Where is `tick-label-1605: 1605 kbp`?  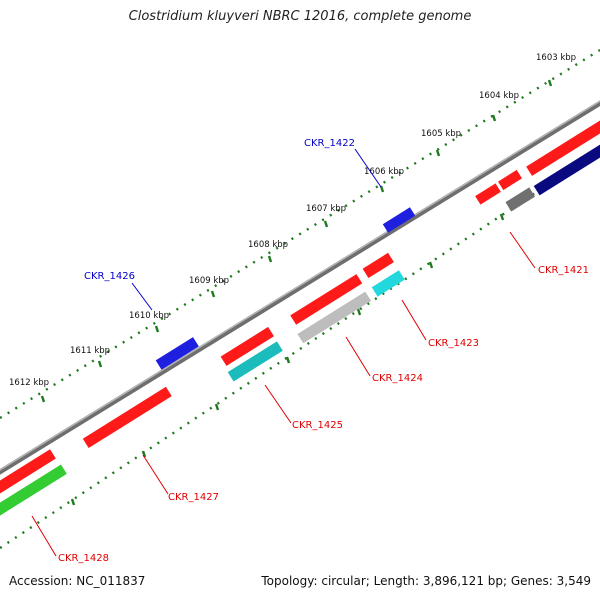 tick-label-1605: 1605 kbp is located at coordinates (441, 134).